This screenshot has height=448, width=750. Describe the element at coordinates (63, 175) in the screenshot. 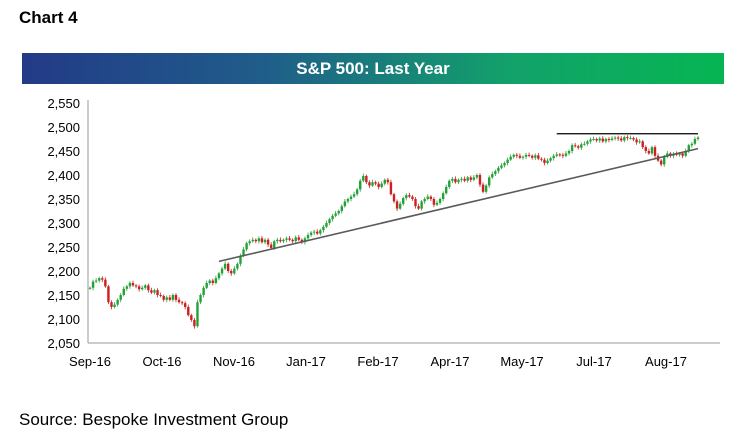

I see `y-tick-label: 2,400` at that location.